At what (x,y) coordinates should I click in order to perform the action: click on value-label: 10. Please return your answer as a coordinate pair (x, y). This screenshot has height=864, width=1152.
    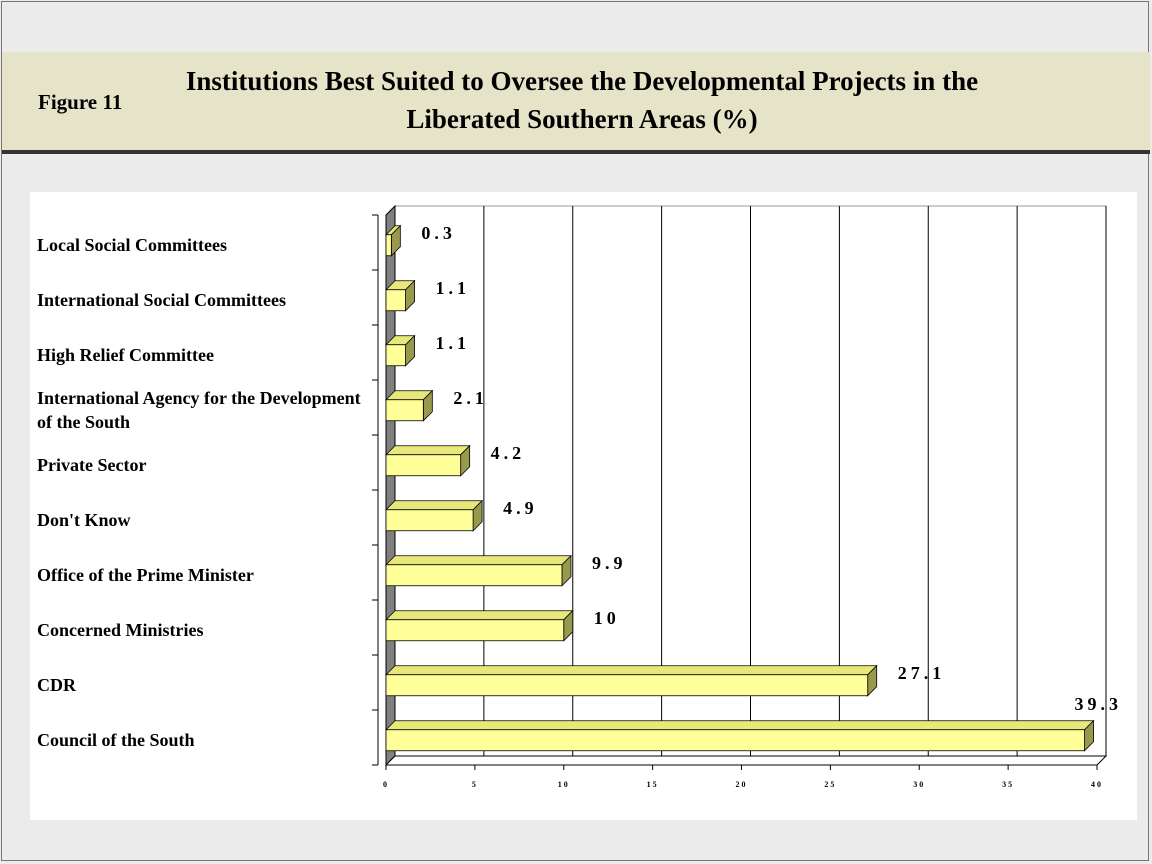
    Looking at the image, I should click on (607, 618).